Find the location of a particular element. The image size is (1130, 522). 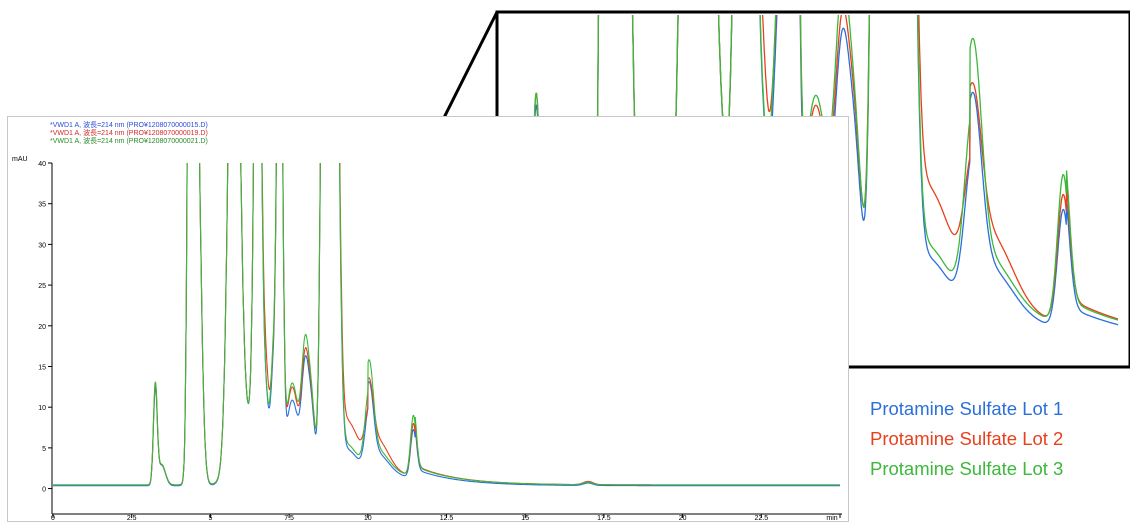

x-tick-label: min is located at coordinates (831, 518).